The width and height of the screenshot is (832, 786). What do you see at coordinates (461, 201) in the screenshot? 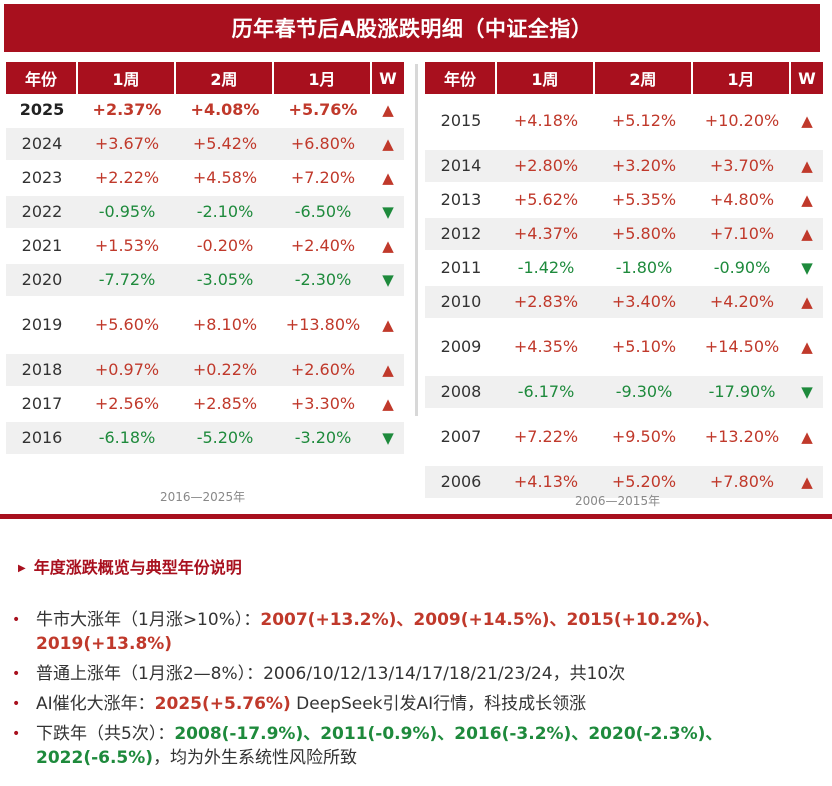
I see `year-cell: 2013` at bounding box center [461, 201].